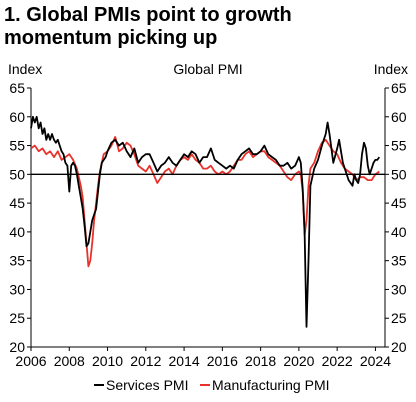 This screenshot has height=402, width=416. What do you see at coordinates (17, 174) in the screenshot?
I see `y-tick-label-left: 50` at bounding box center [17, 174].